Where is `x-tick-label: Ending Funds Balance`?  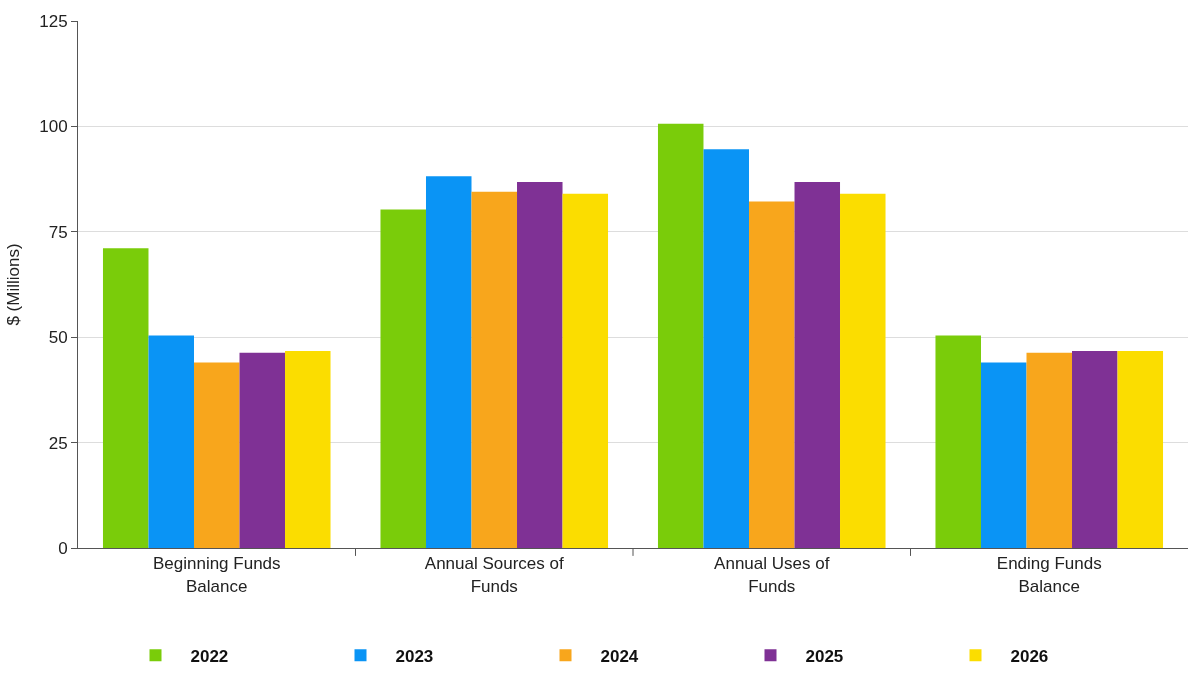 x-tick-label: Ending Funds Balance is located at coordinates (1049, 575).